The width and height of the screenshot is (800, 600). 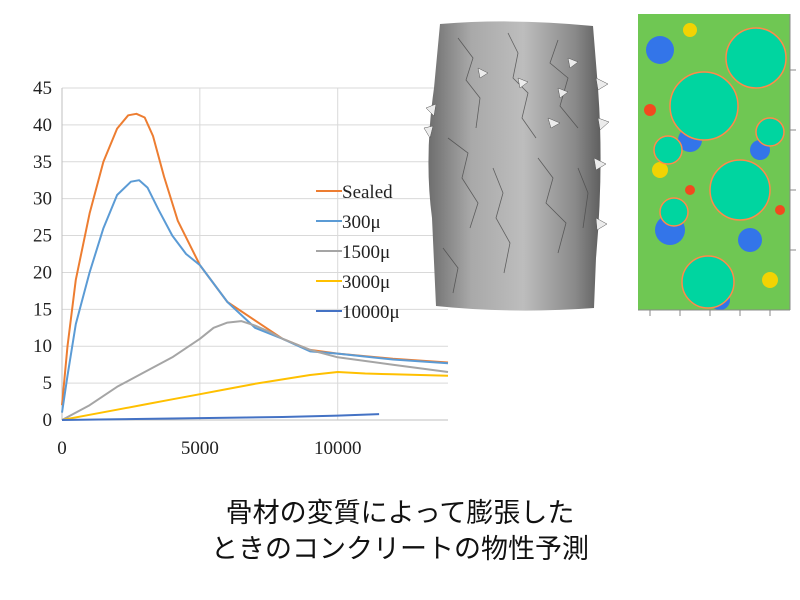 What do you see at coordinates (366, 252) in the screenshot?
I see `legend-label: 1500μ` at bounding box center [366, 252].